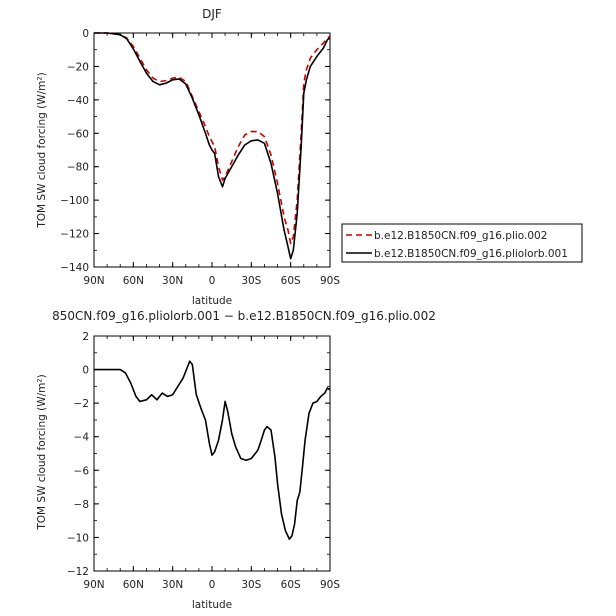 This screenshot has width=616, height=616. Describe the element at coordinates (82, 438) in the screenshot. I see `bottom-y-tick-label: −4` at that location.